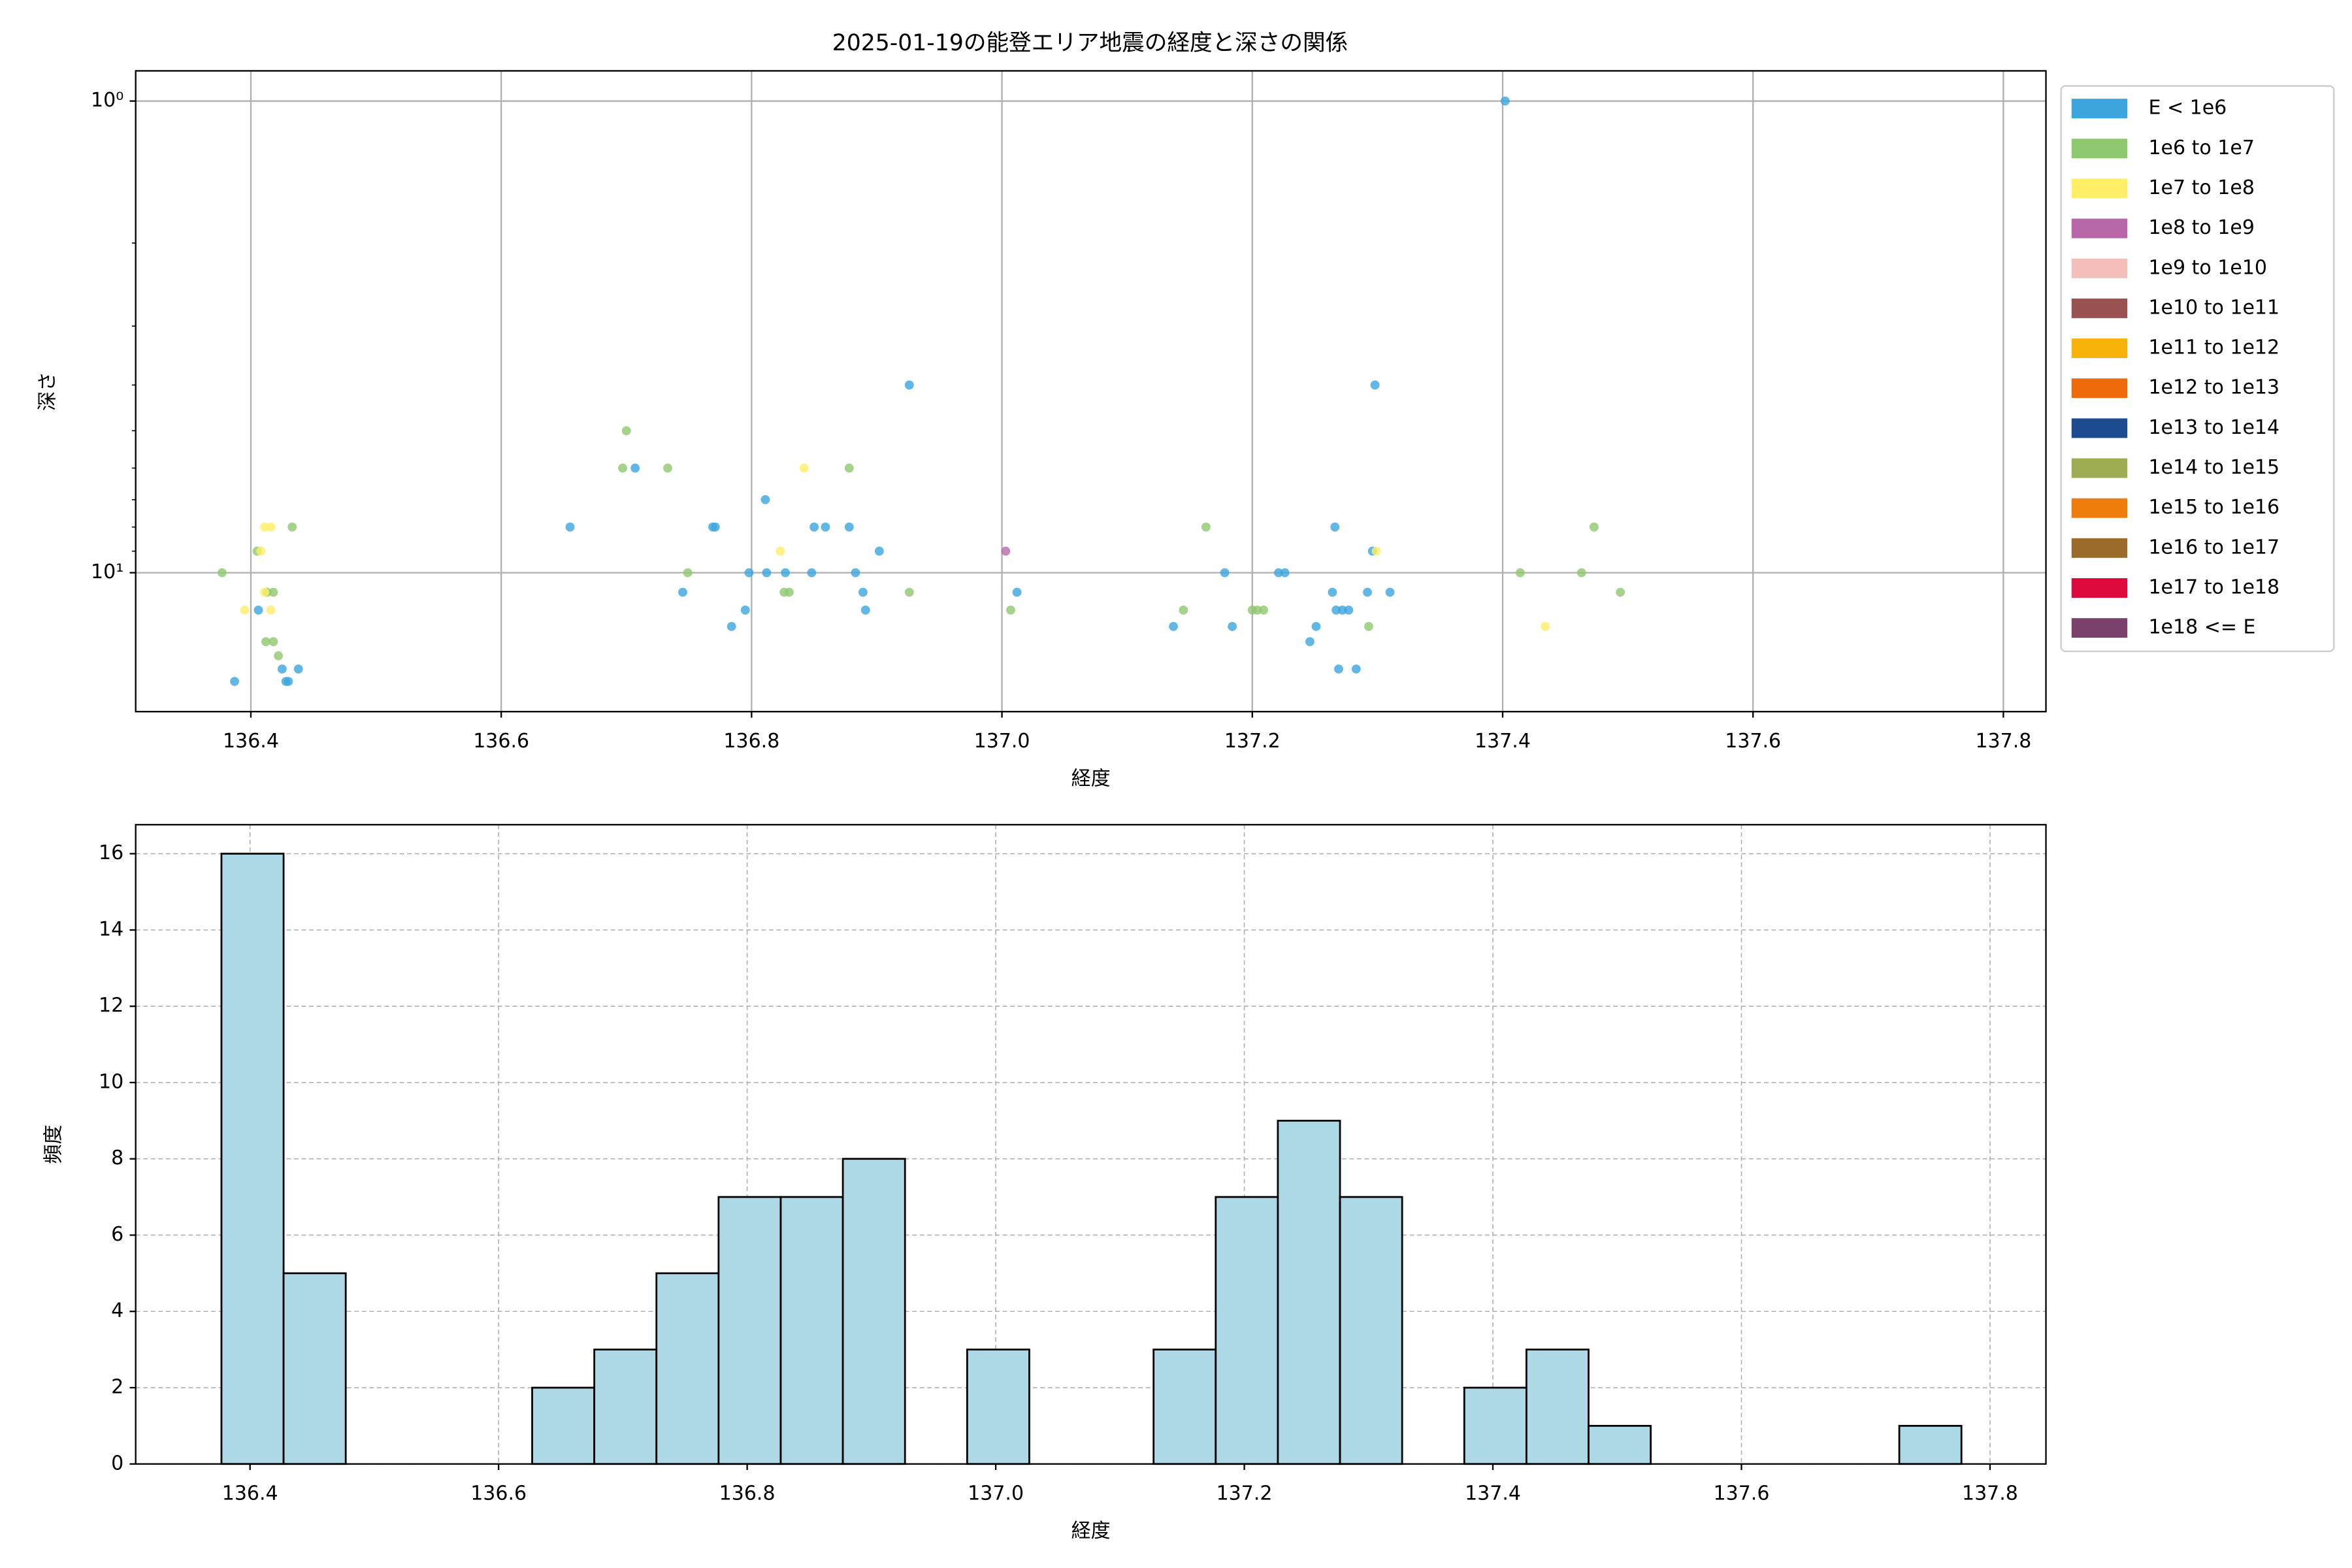  Describe the element at coordinates (2201, 148) in the screenshot. I see `legend-label: 1e6 to 1e7` at that location.